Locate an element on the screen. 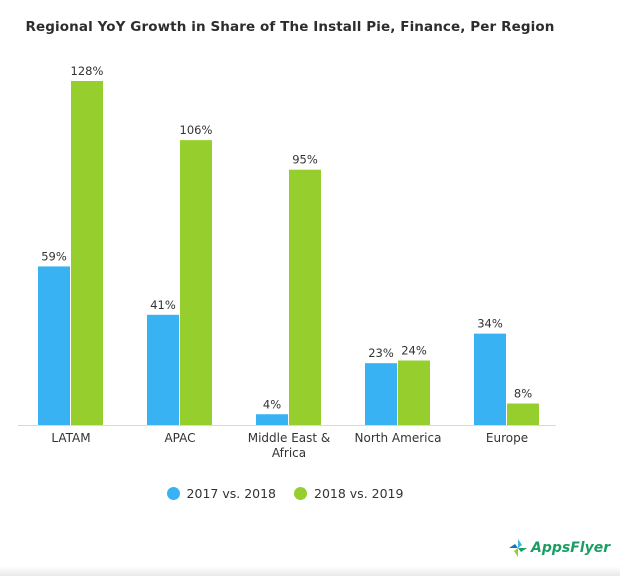 The width and height of the screenshot is (620, 576). data-label-2-4: 8% is located at coordinates (523, 394).